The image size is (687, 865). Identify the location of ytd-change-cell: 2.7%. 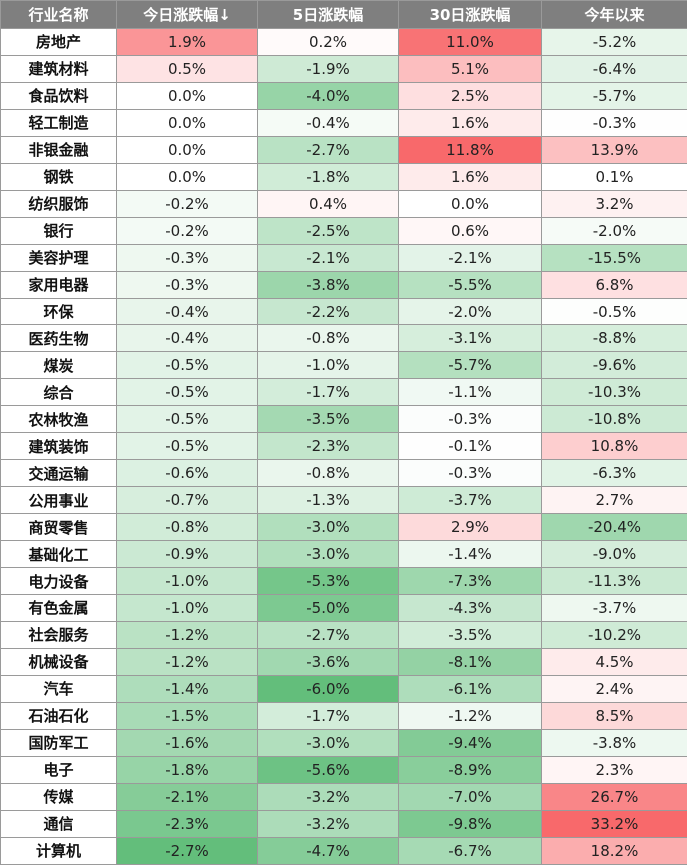
(614, 500).